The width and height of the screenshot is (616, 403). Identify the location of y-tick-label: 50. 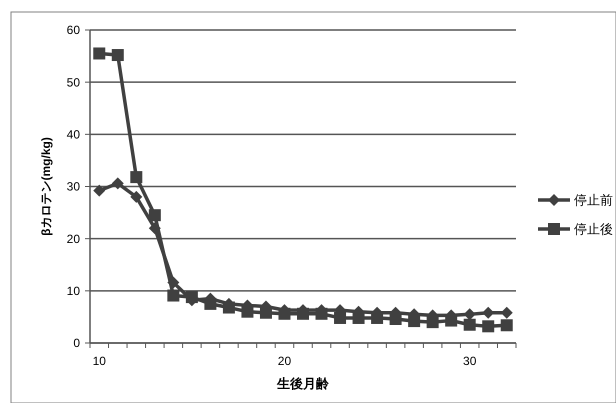
(73, 82).